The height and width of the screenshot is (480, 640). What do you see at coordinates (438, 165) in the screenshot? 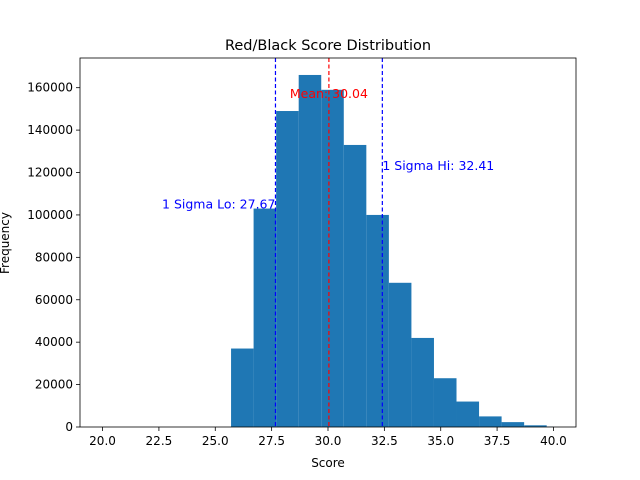
I see `sigma-hi-label: 1 Sigma Hi: 32.41` at bounding box center [438, 165].